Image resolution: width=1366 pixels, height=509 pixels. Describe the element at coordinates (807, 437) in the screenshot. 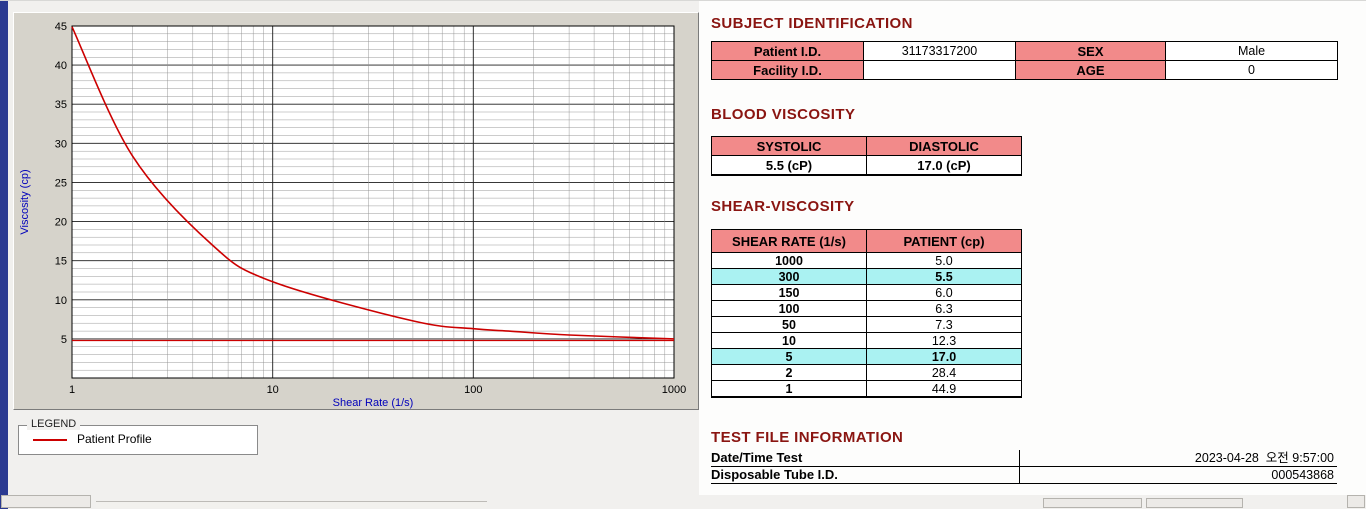

I see `section-title-test-file: TEST FILE INFORMATION` at that location.